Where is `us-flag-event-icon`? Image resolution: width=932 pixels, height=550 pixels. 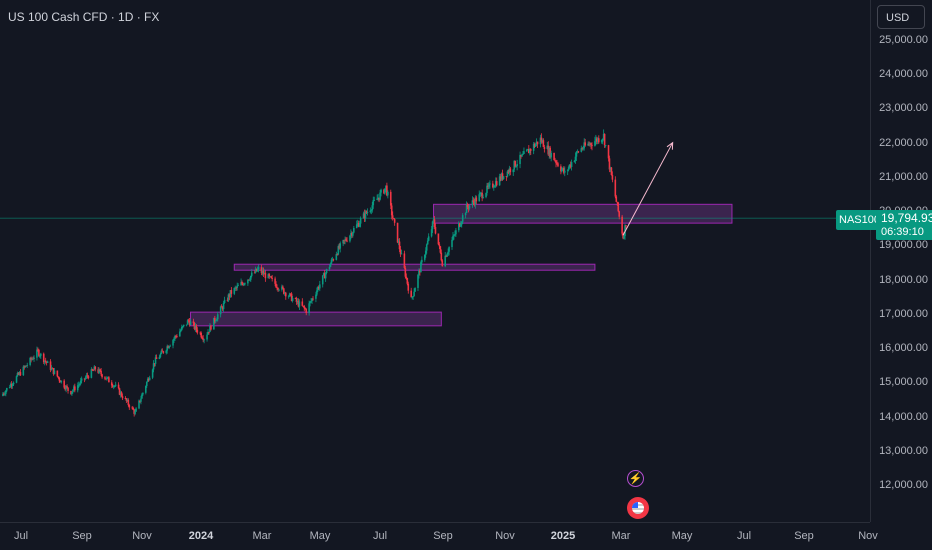 us-flag-event-icon is located at coordinates (638, 508).